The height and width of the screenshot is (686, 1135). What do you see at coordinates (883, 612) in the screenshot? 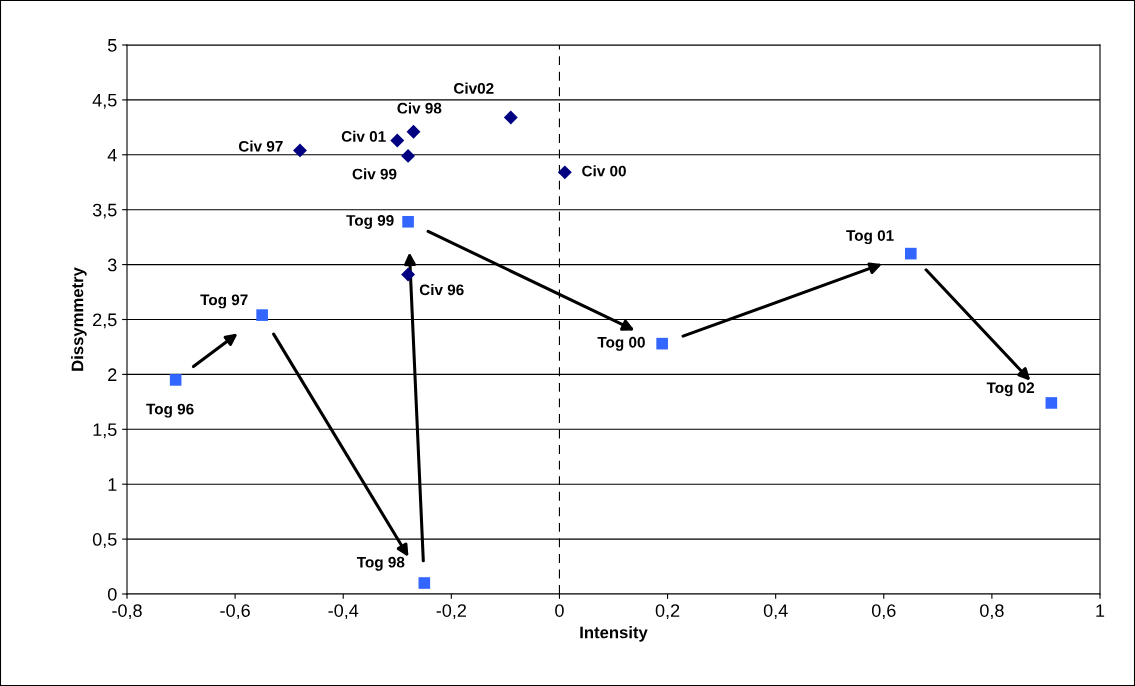
I see `x-tick-label: 0,6` at bounding box center [883, 612].